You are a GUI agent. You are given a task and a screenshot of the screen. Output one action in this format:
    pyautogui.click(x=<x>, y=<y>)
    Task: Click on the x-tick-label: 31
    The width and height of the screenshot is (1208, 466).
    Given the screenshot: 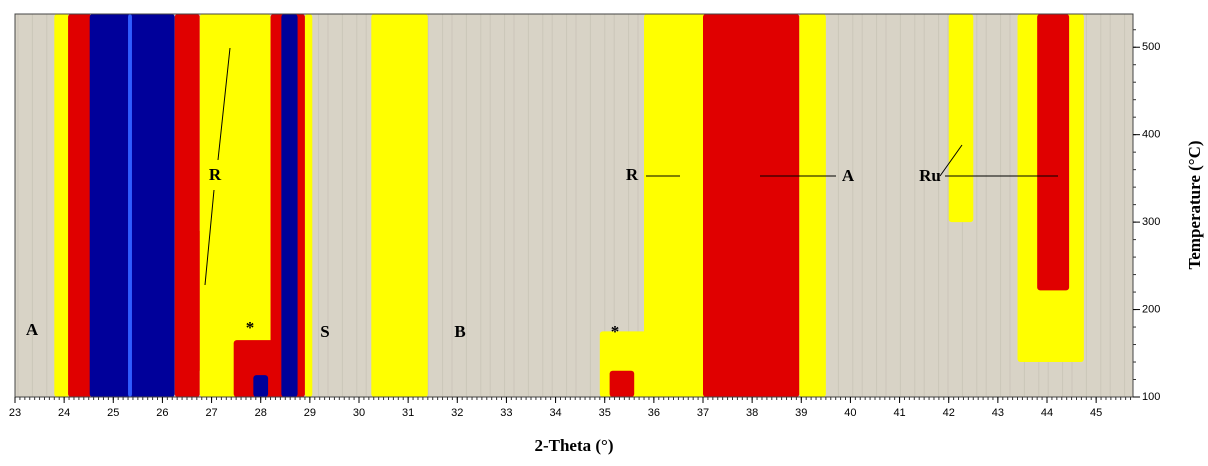 What is the action you would take?
    pyautogui.click(x=408, y=413)
    